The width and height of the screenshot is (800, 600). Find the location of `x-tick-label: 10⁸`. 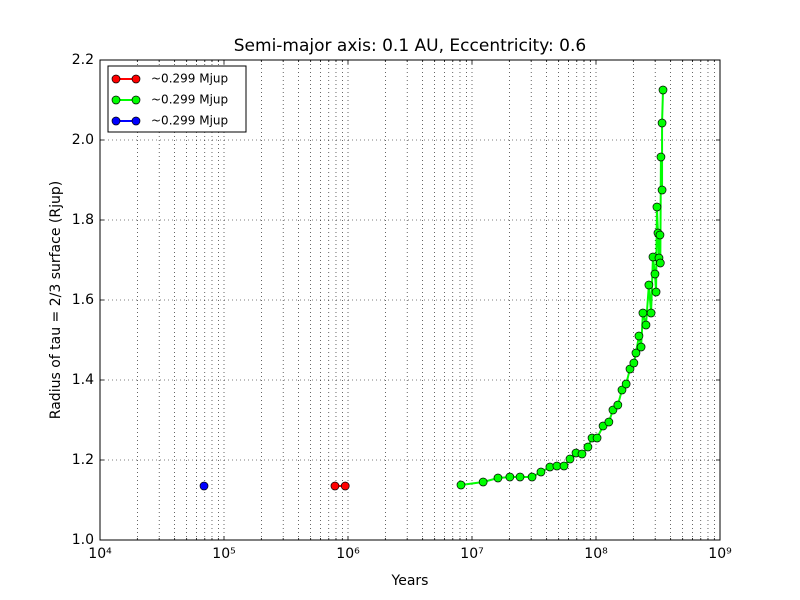

x-tick-label: 10⁸ is located at coordinates (596, 554).